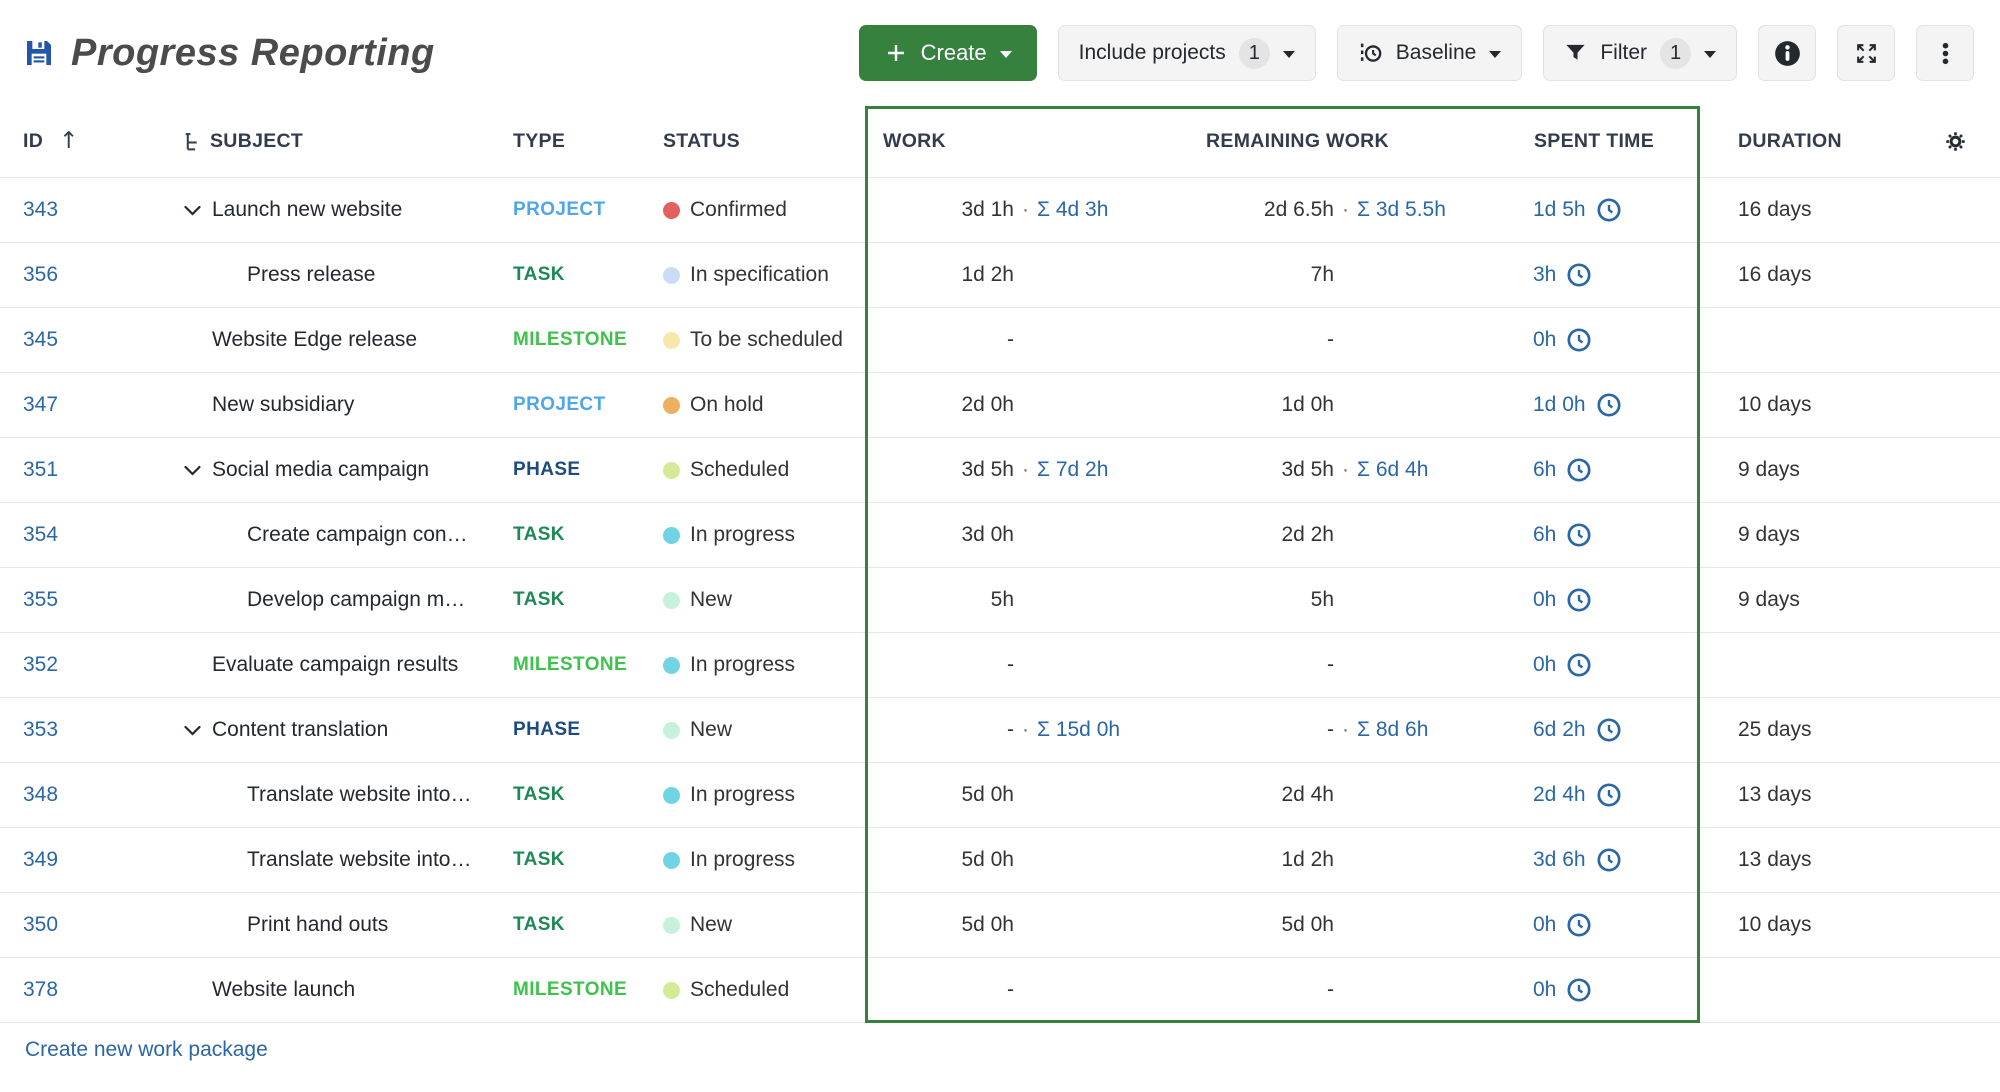 The image size is (2000, 1092). Describe the element at coordinates (321, 469) in the screenshot. I see `subject-text: Social media campaign` at that location.